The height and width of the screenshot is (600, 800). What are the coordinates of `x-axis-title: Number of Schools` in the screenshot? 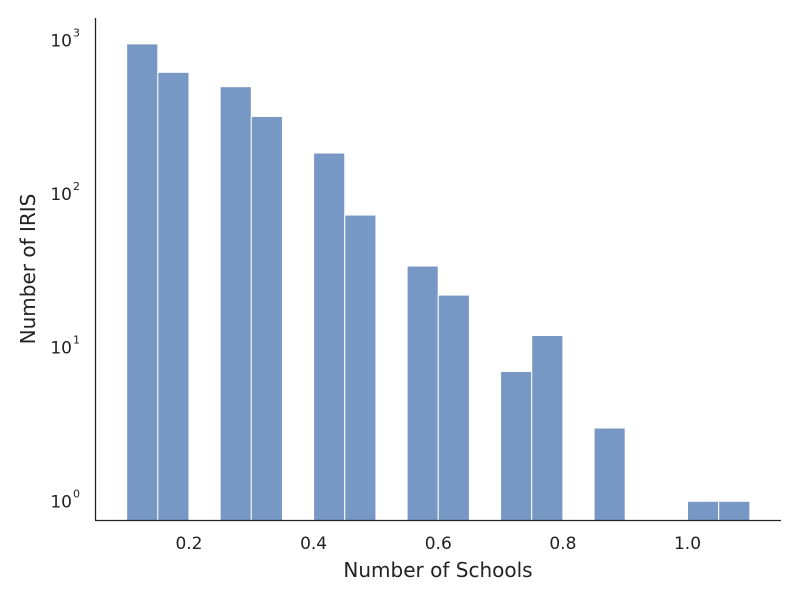 It's located at (437, 570).